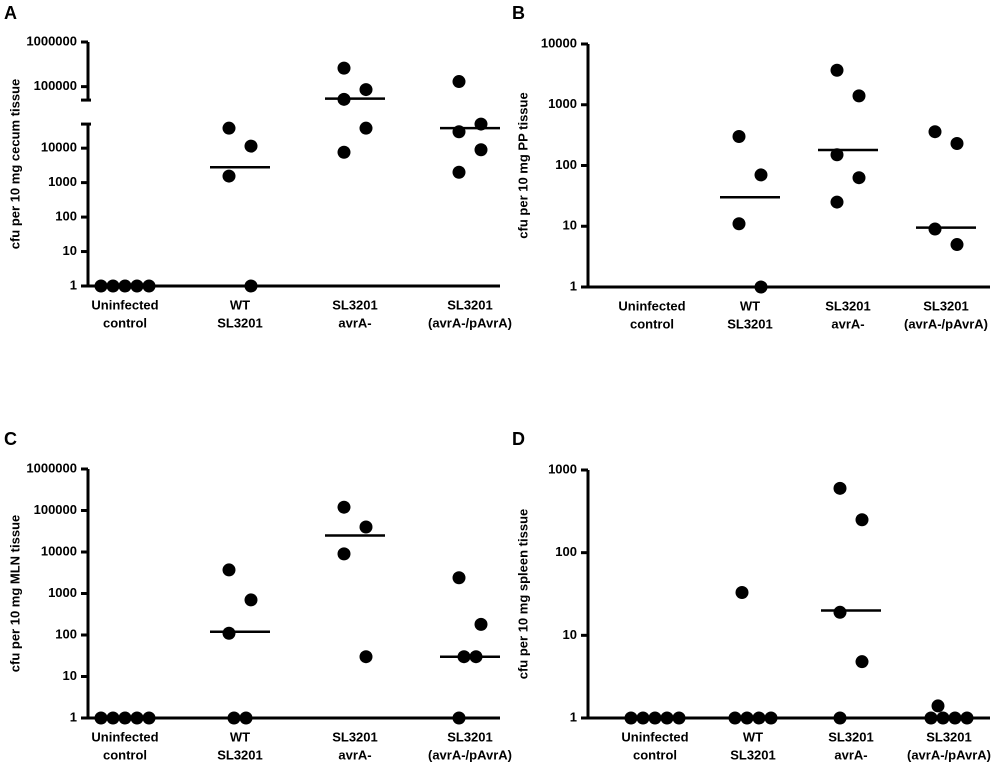  Describe the element at coordinates (14, 164) in the screenshot. I see `y-axis-label: cfu per 10 mg cecum tissue` at that location.